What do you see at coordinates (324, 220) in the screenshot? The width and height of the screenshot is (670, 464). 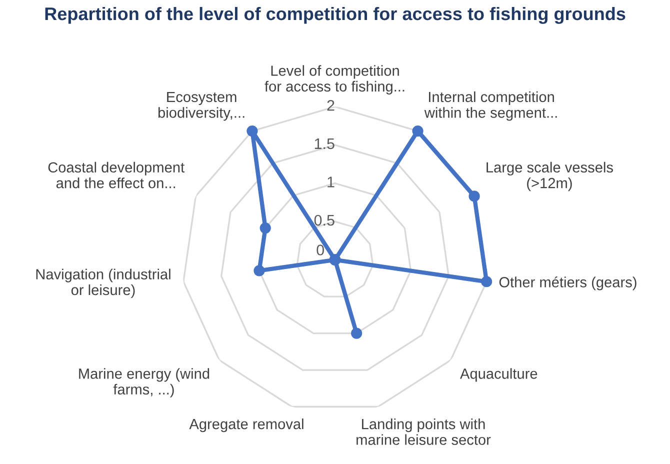 I see `y-tick-label: 0.5` at bounding box center [324, 220].